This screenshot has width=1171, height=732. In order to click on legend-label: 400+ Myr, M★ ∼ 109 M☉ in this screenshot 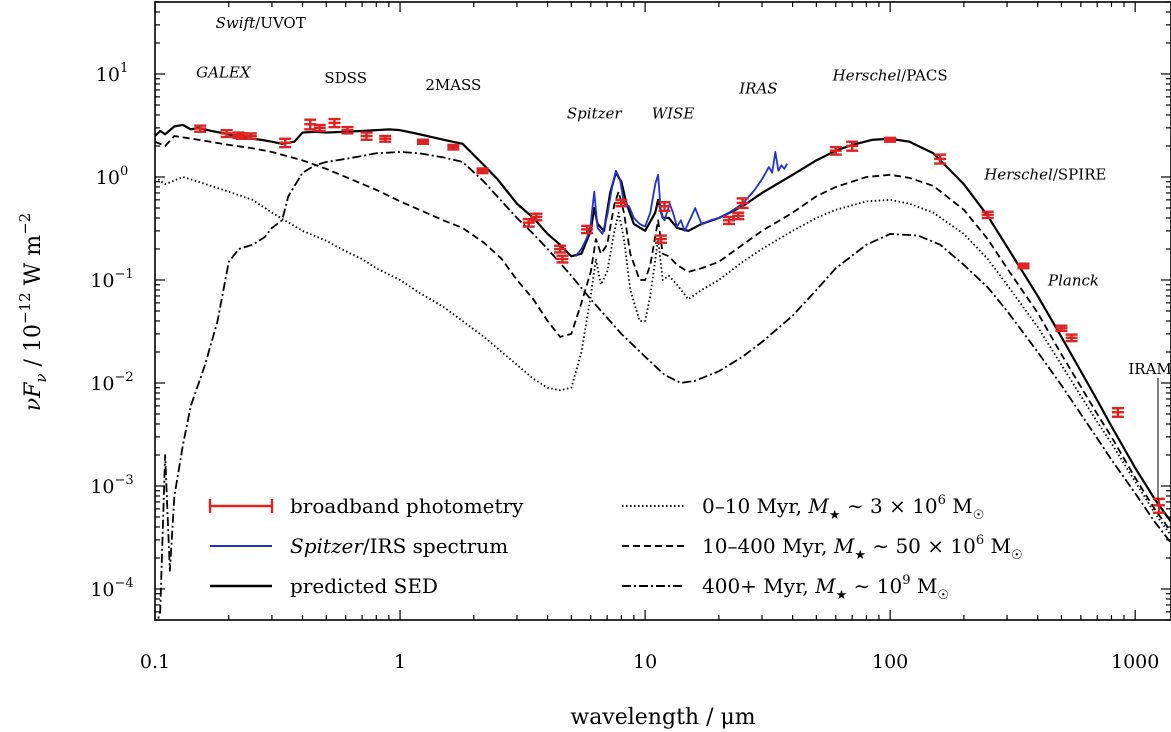, I will do `click(825, 588)`.